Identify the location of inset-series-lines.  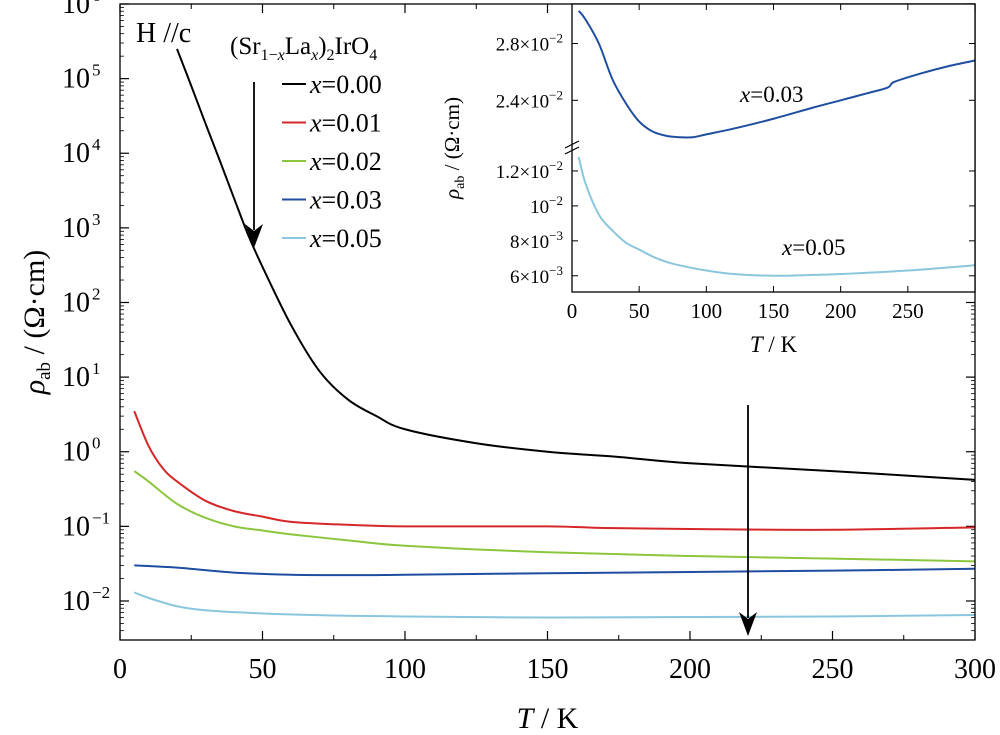
(776, 143).